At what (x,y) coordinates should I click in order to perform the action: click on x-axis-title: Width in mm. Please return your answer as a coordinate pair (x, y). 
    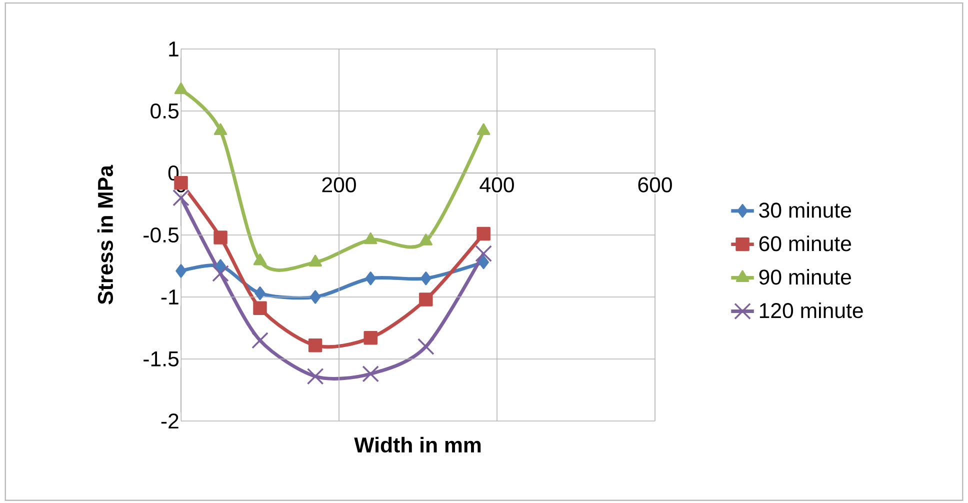
    Looking at the image, I should click on (417, 444).